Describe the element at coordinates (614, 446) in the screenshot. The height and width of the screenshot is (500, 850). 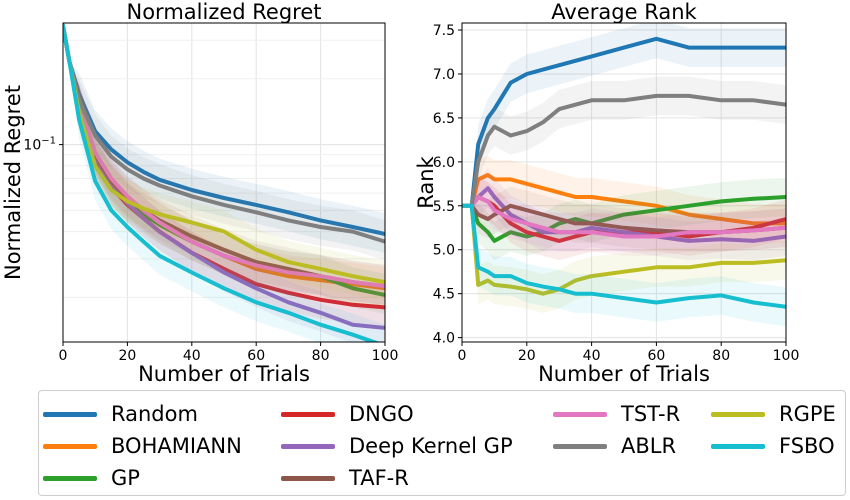
I see `legend-item-ablr: ABLR` at that location.